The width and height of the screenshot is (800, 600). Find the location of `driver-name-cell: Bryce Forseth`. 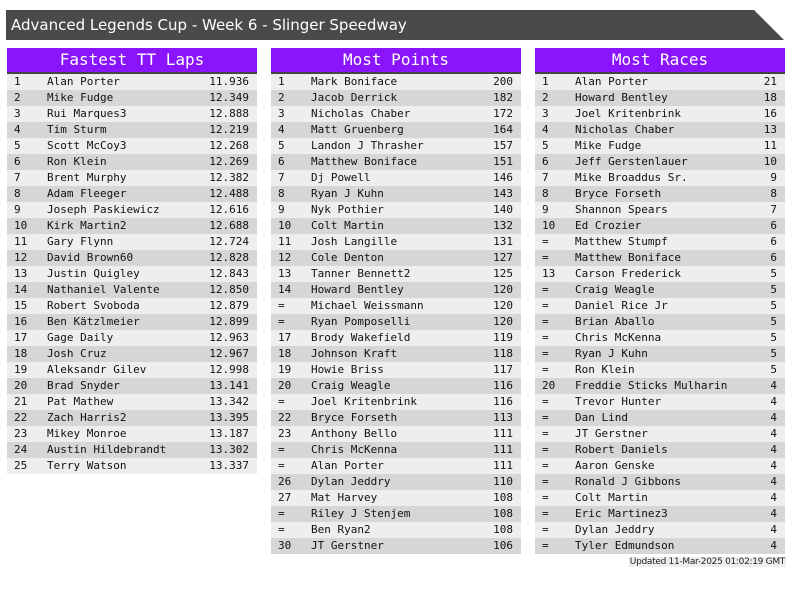

driver-name-cell: Bryce Forseth is located at coordinates (618, 193).